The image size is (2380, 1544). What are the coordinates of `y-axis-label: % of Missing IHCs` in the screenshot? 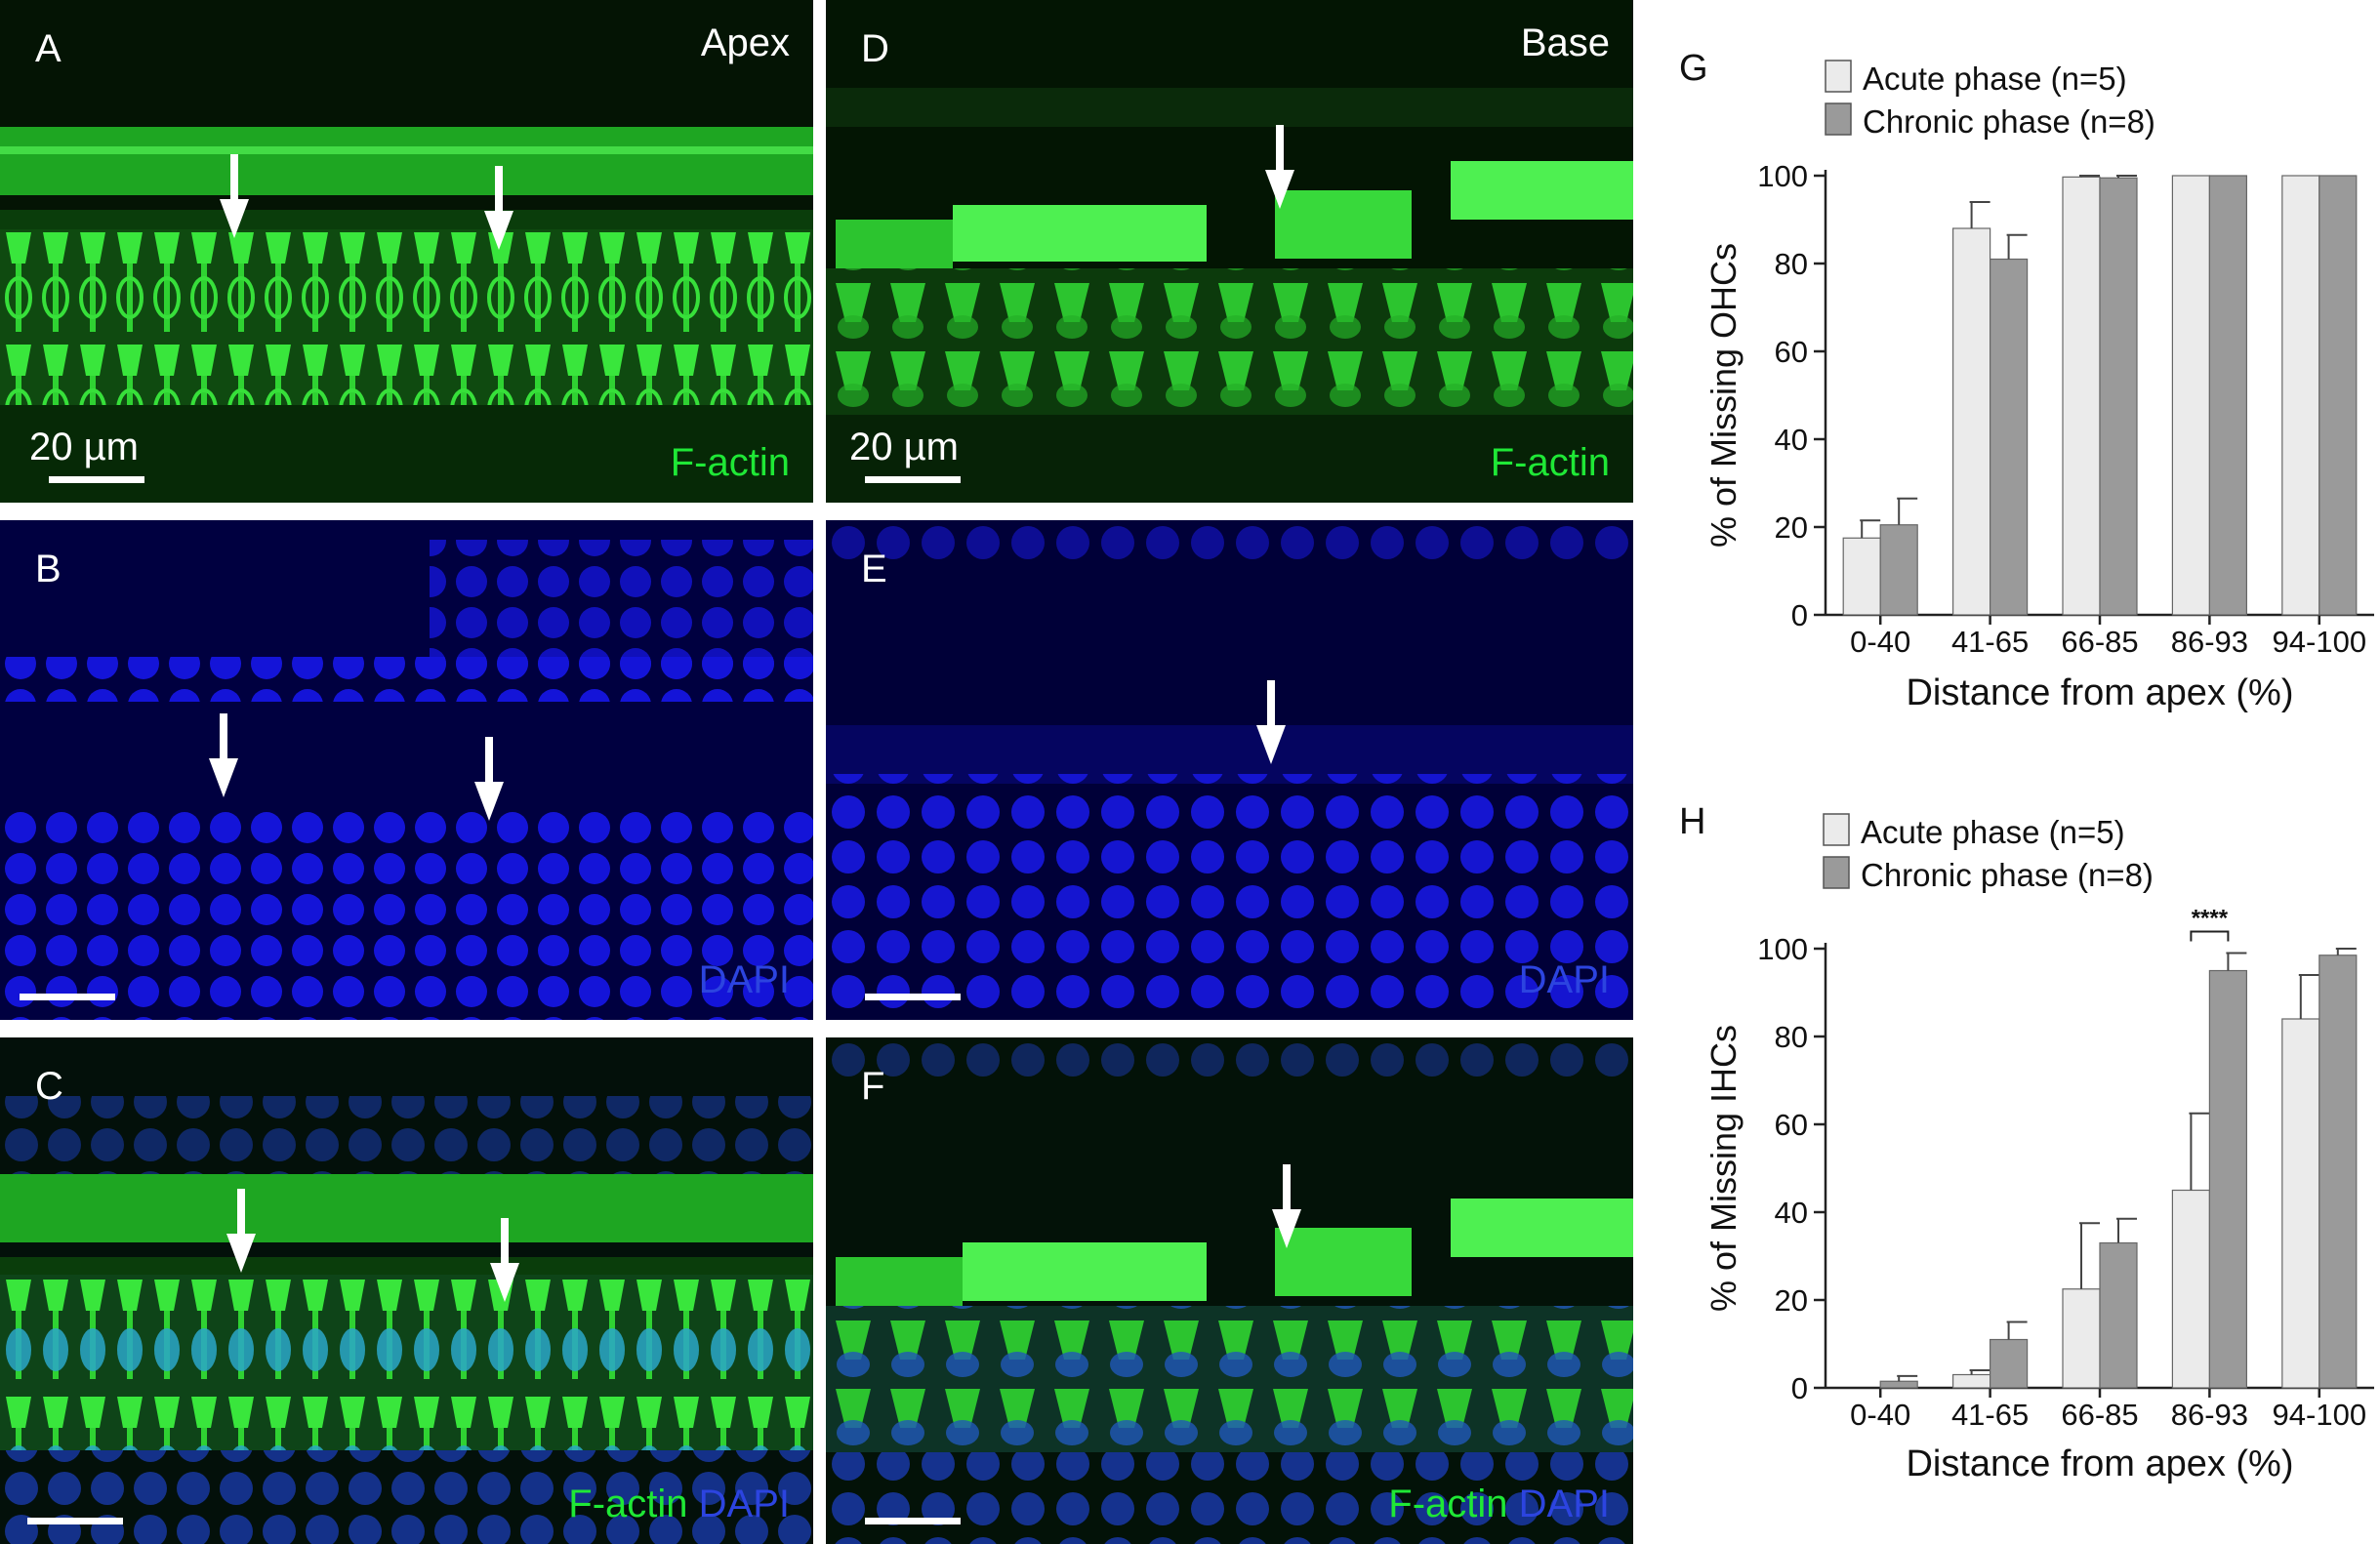 It's located at (1723, 1169).